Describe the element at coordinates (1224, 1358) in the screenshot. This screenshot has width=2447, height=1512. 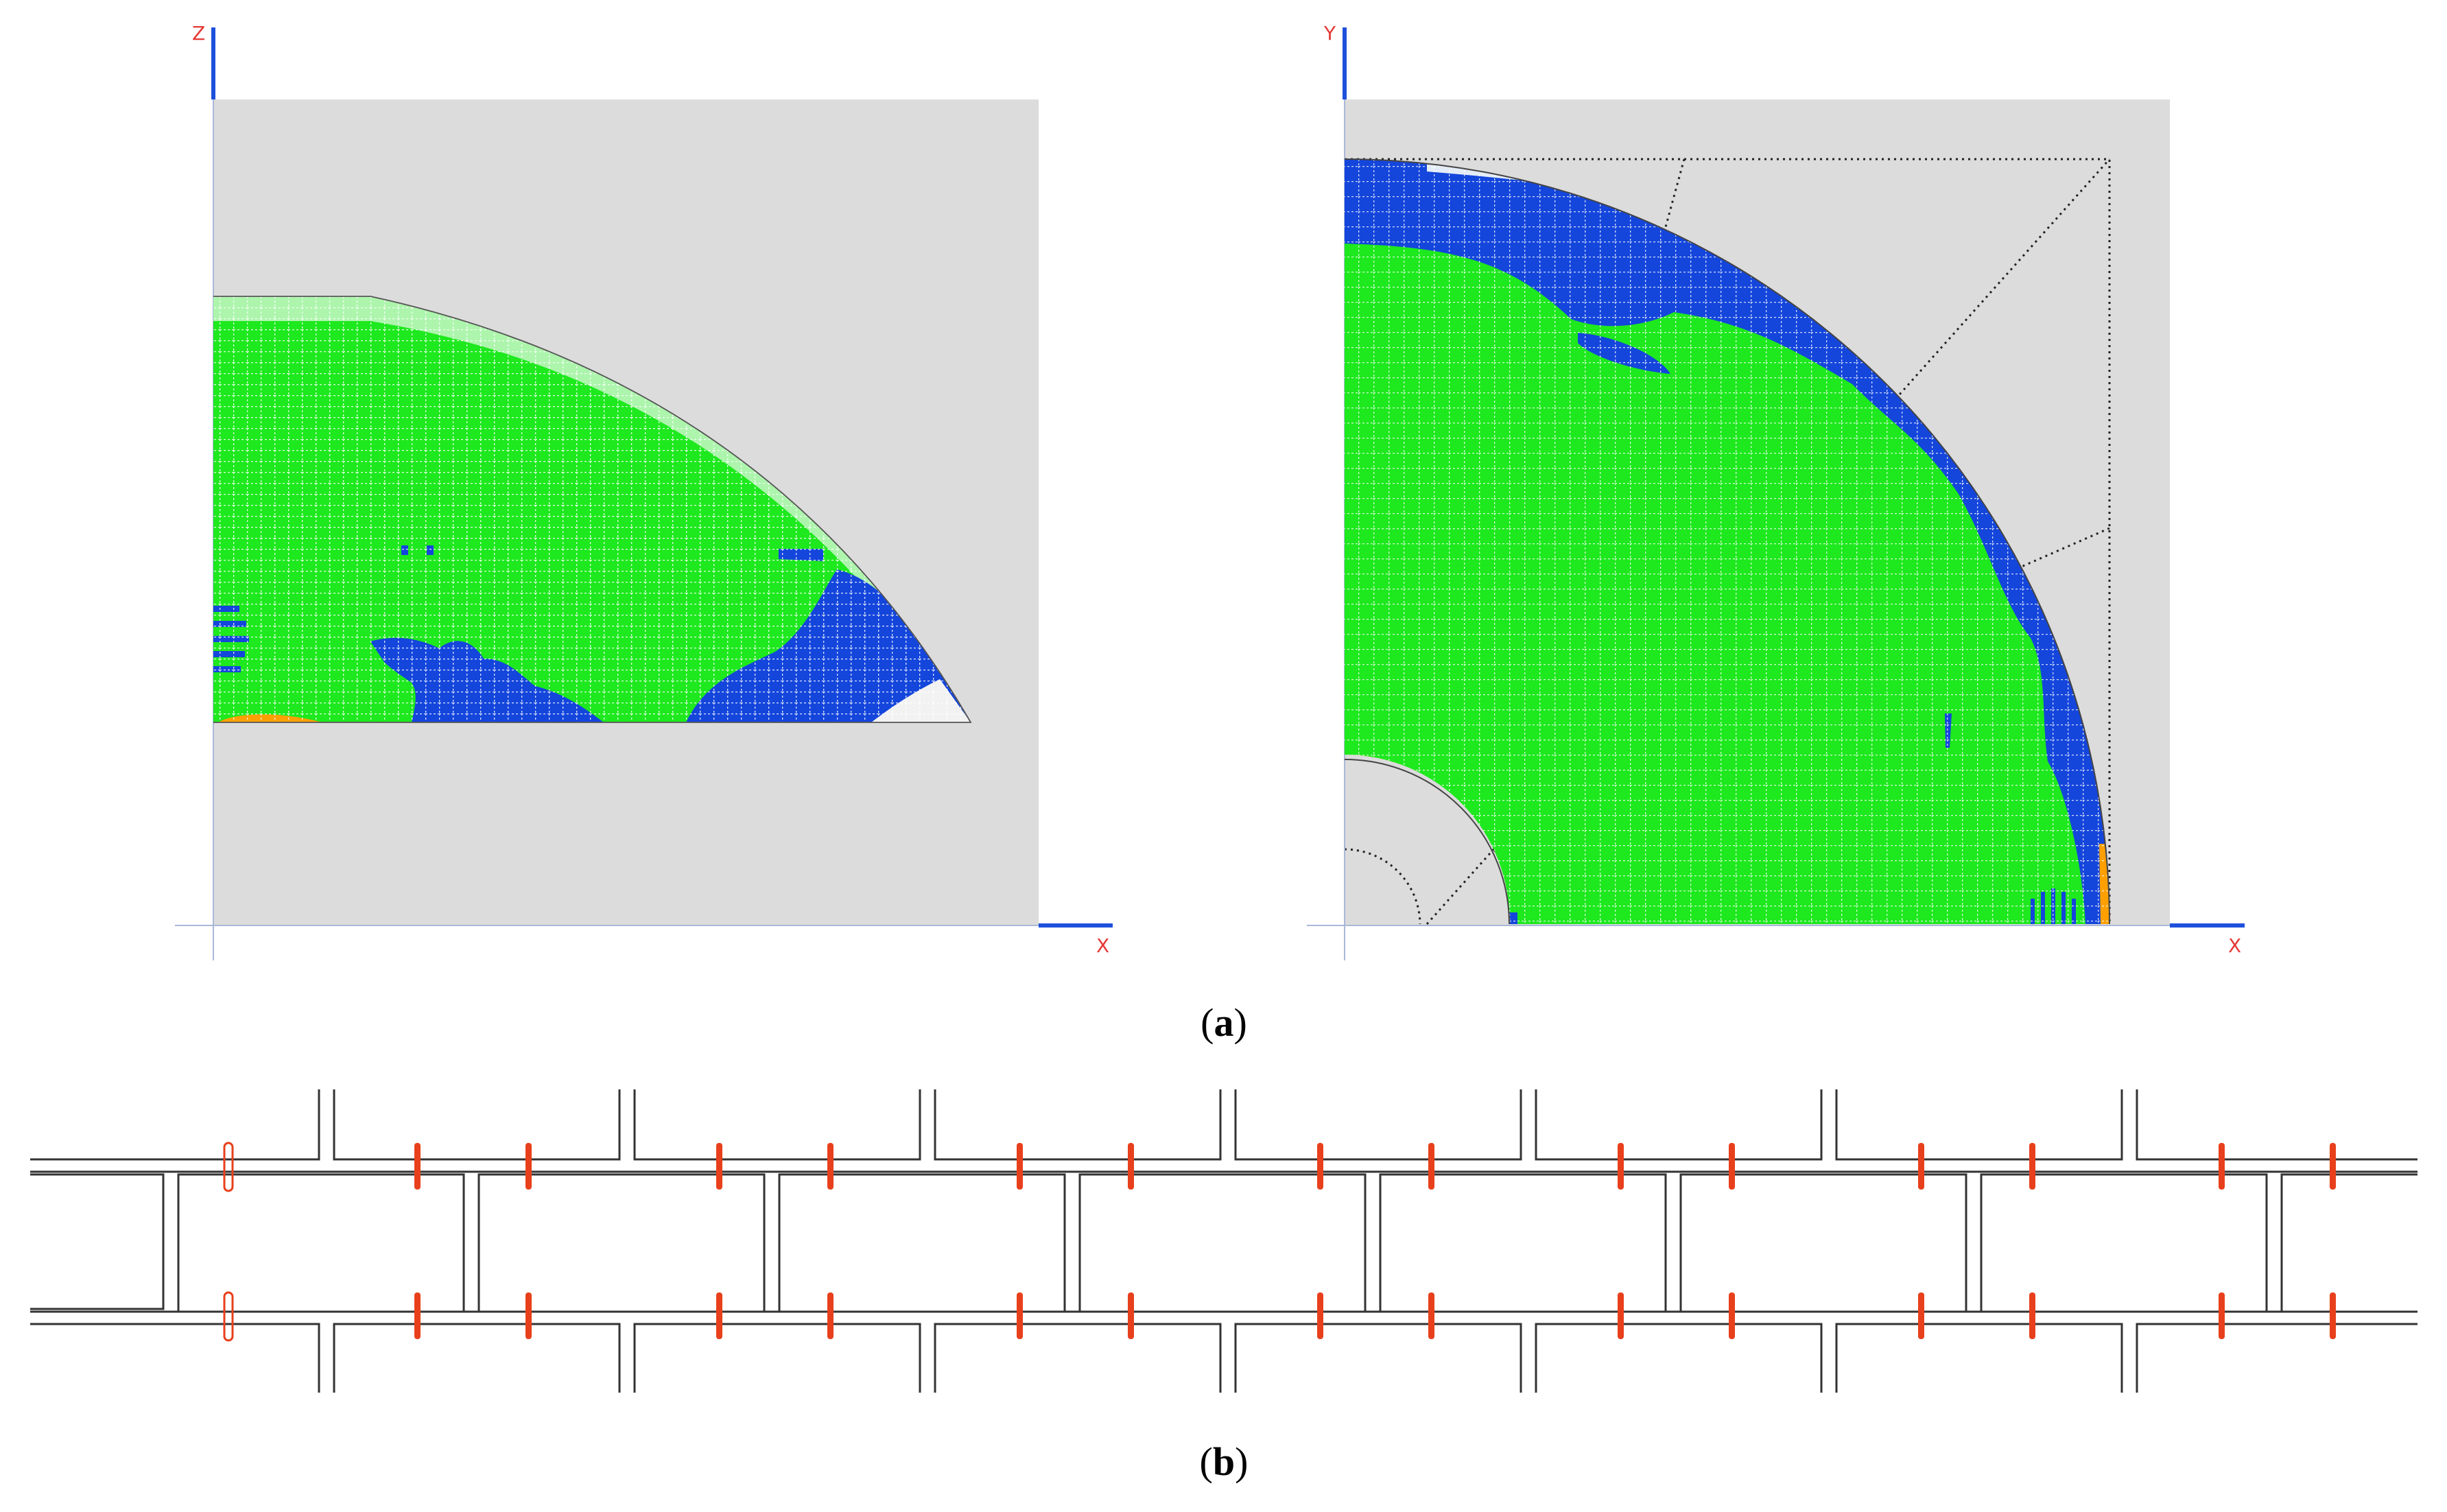
I see `brick-row-bottom` at that location.